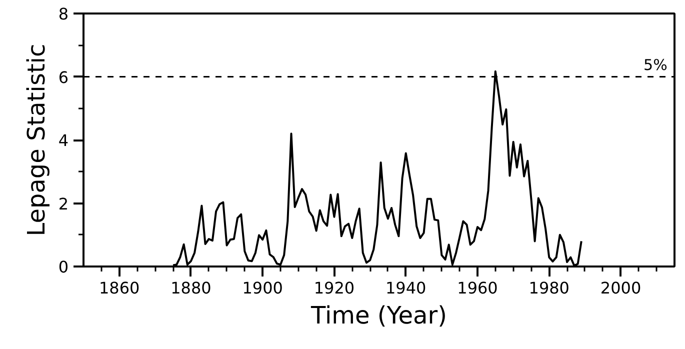  Describe the element at coordinates (406, 288) in the screenshot. I see `x-tick-label: 1940` at that location.